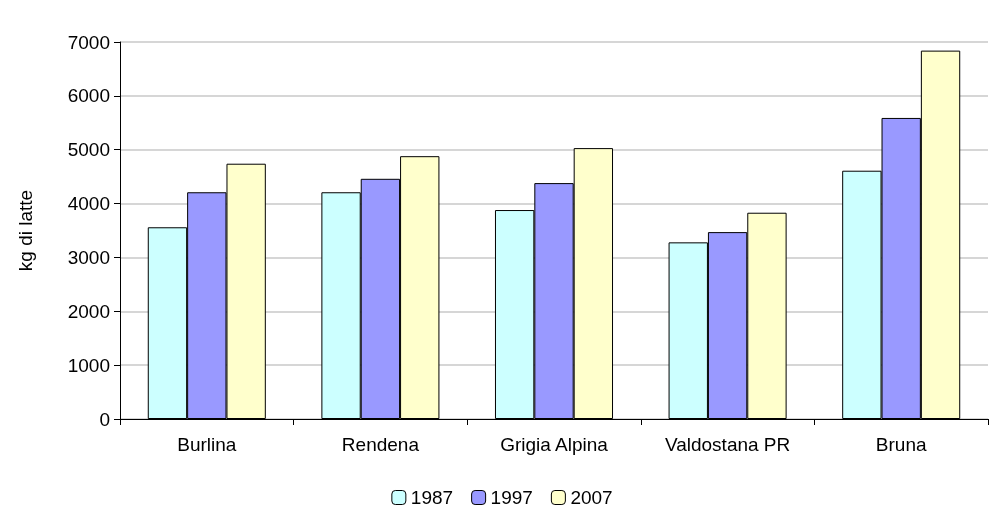 The height and width of the screenshot is (522, 1004). I want to click on y-tick-label: 4000, so click(88, 204).